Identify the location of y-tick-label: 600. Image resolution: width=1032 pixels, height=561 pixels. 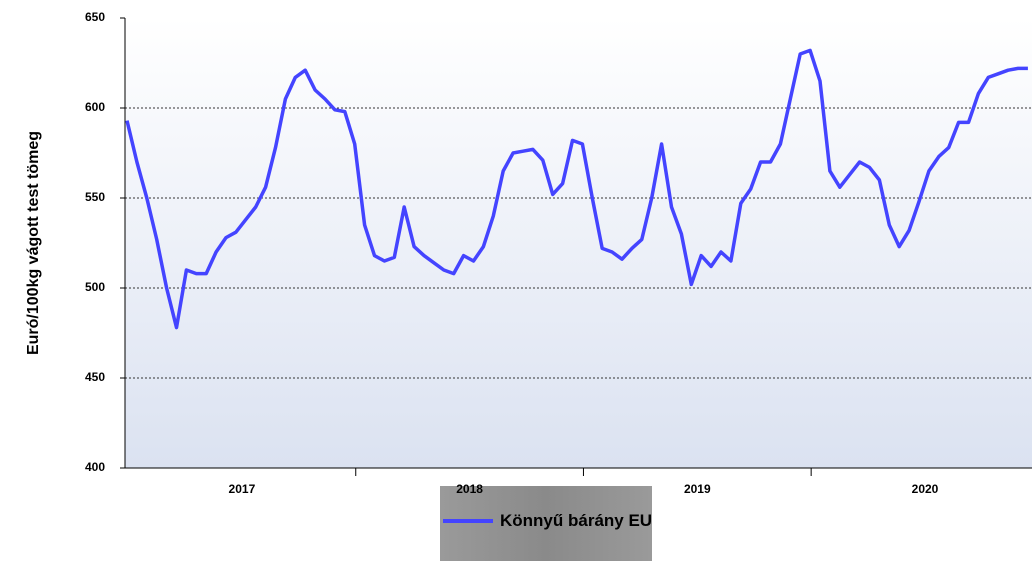
(95, 107).